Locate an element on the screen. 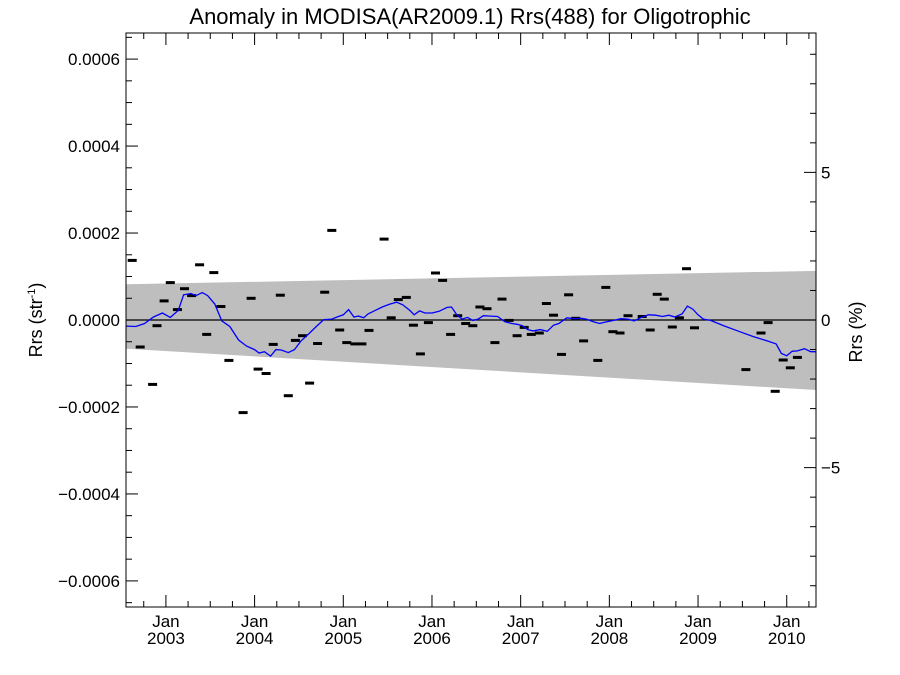 The width and height of the screenshot is (900, 675). y-axis-label-left-close: ) is located at coordinates (36, 286).